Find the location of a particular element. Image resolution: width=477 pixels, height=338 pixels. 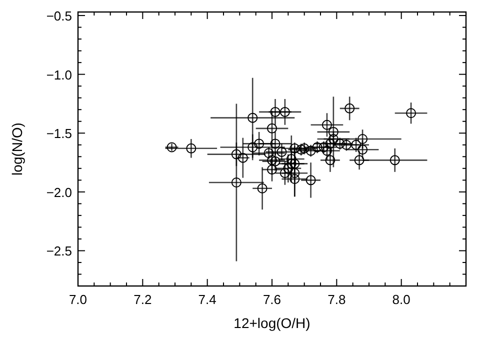

y-tick-label: −2.5 is located at coordinates (59, 251).